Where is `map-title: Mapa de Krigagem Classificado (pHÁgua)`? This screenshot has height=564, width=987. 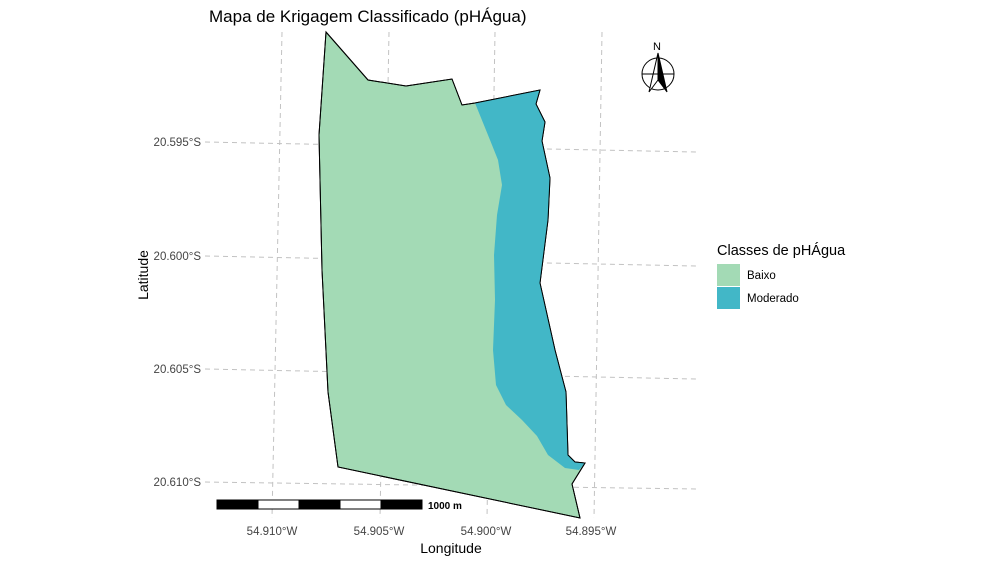
map-title: Mapa de Krigagem Classificado (pHÁgua) is located at coordinates (368, 16).